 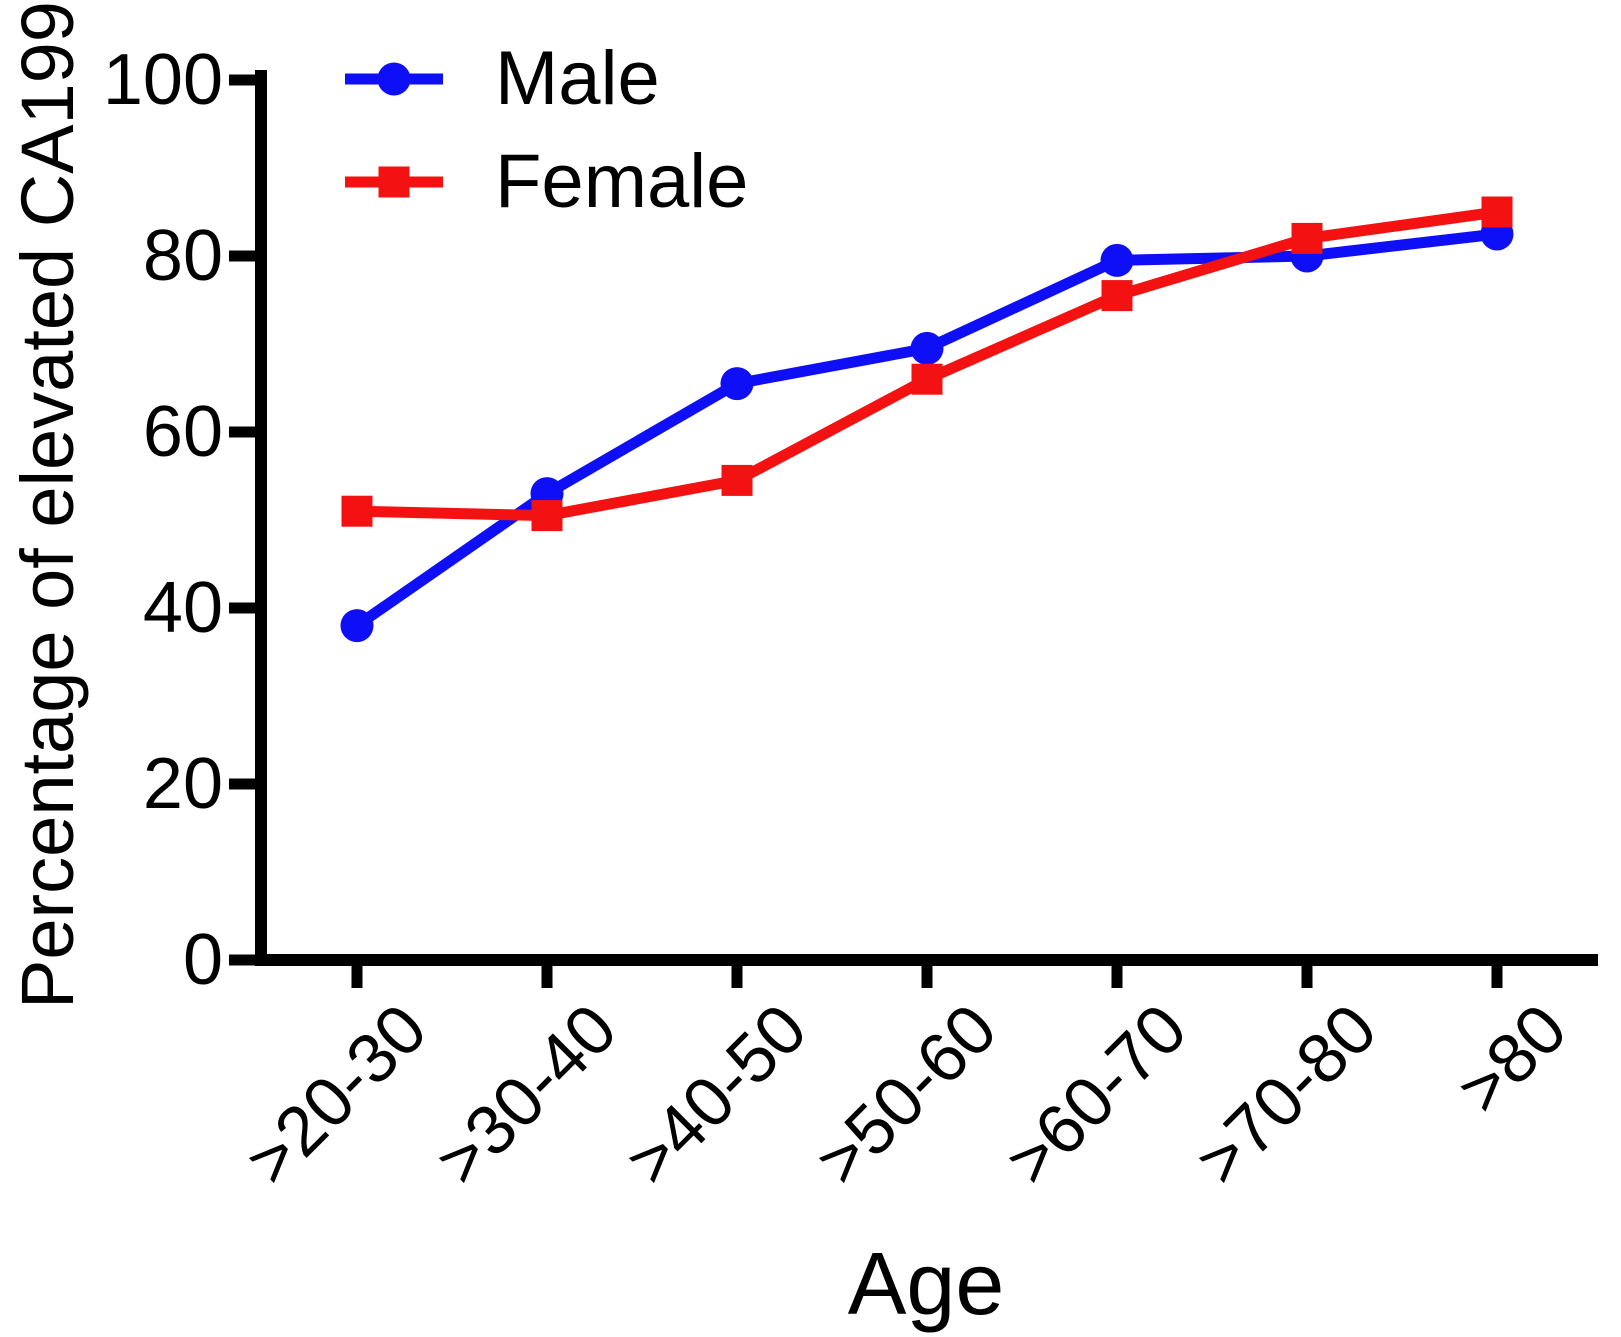 I want to click on legend-male-marker, so click(x=394, y=79).